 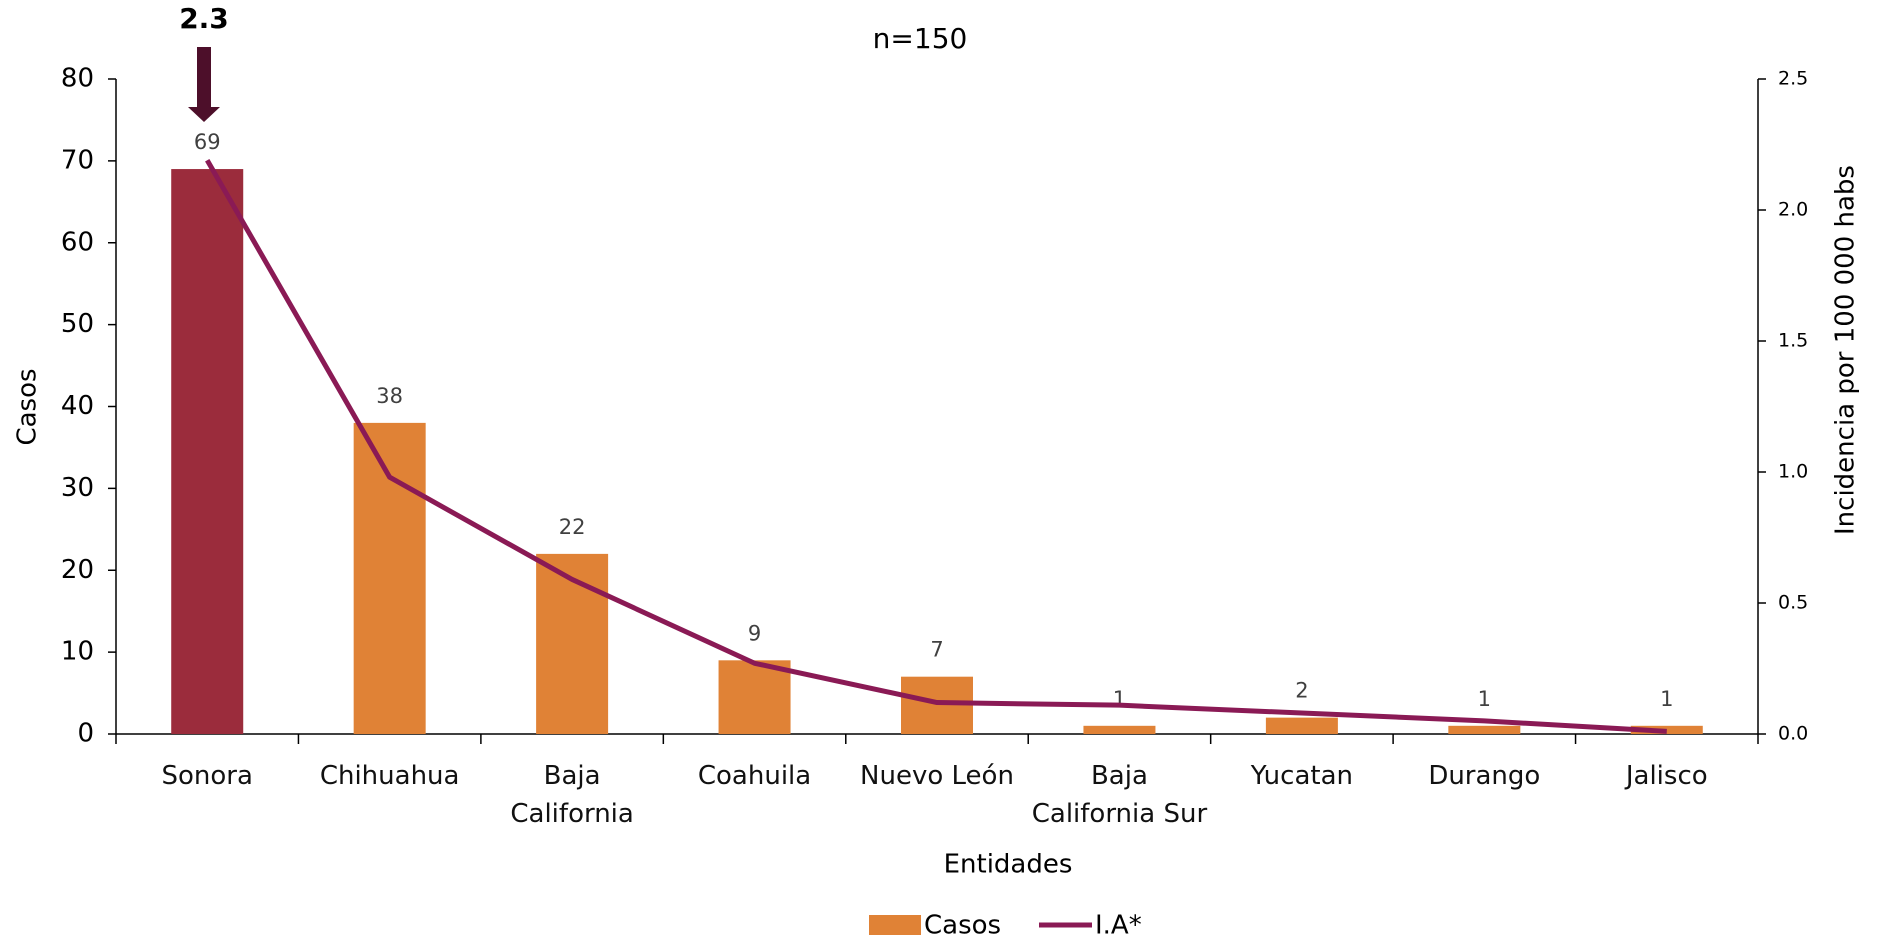 I want to click on legend-swatch, so click(x=895, y=925).